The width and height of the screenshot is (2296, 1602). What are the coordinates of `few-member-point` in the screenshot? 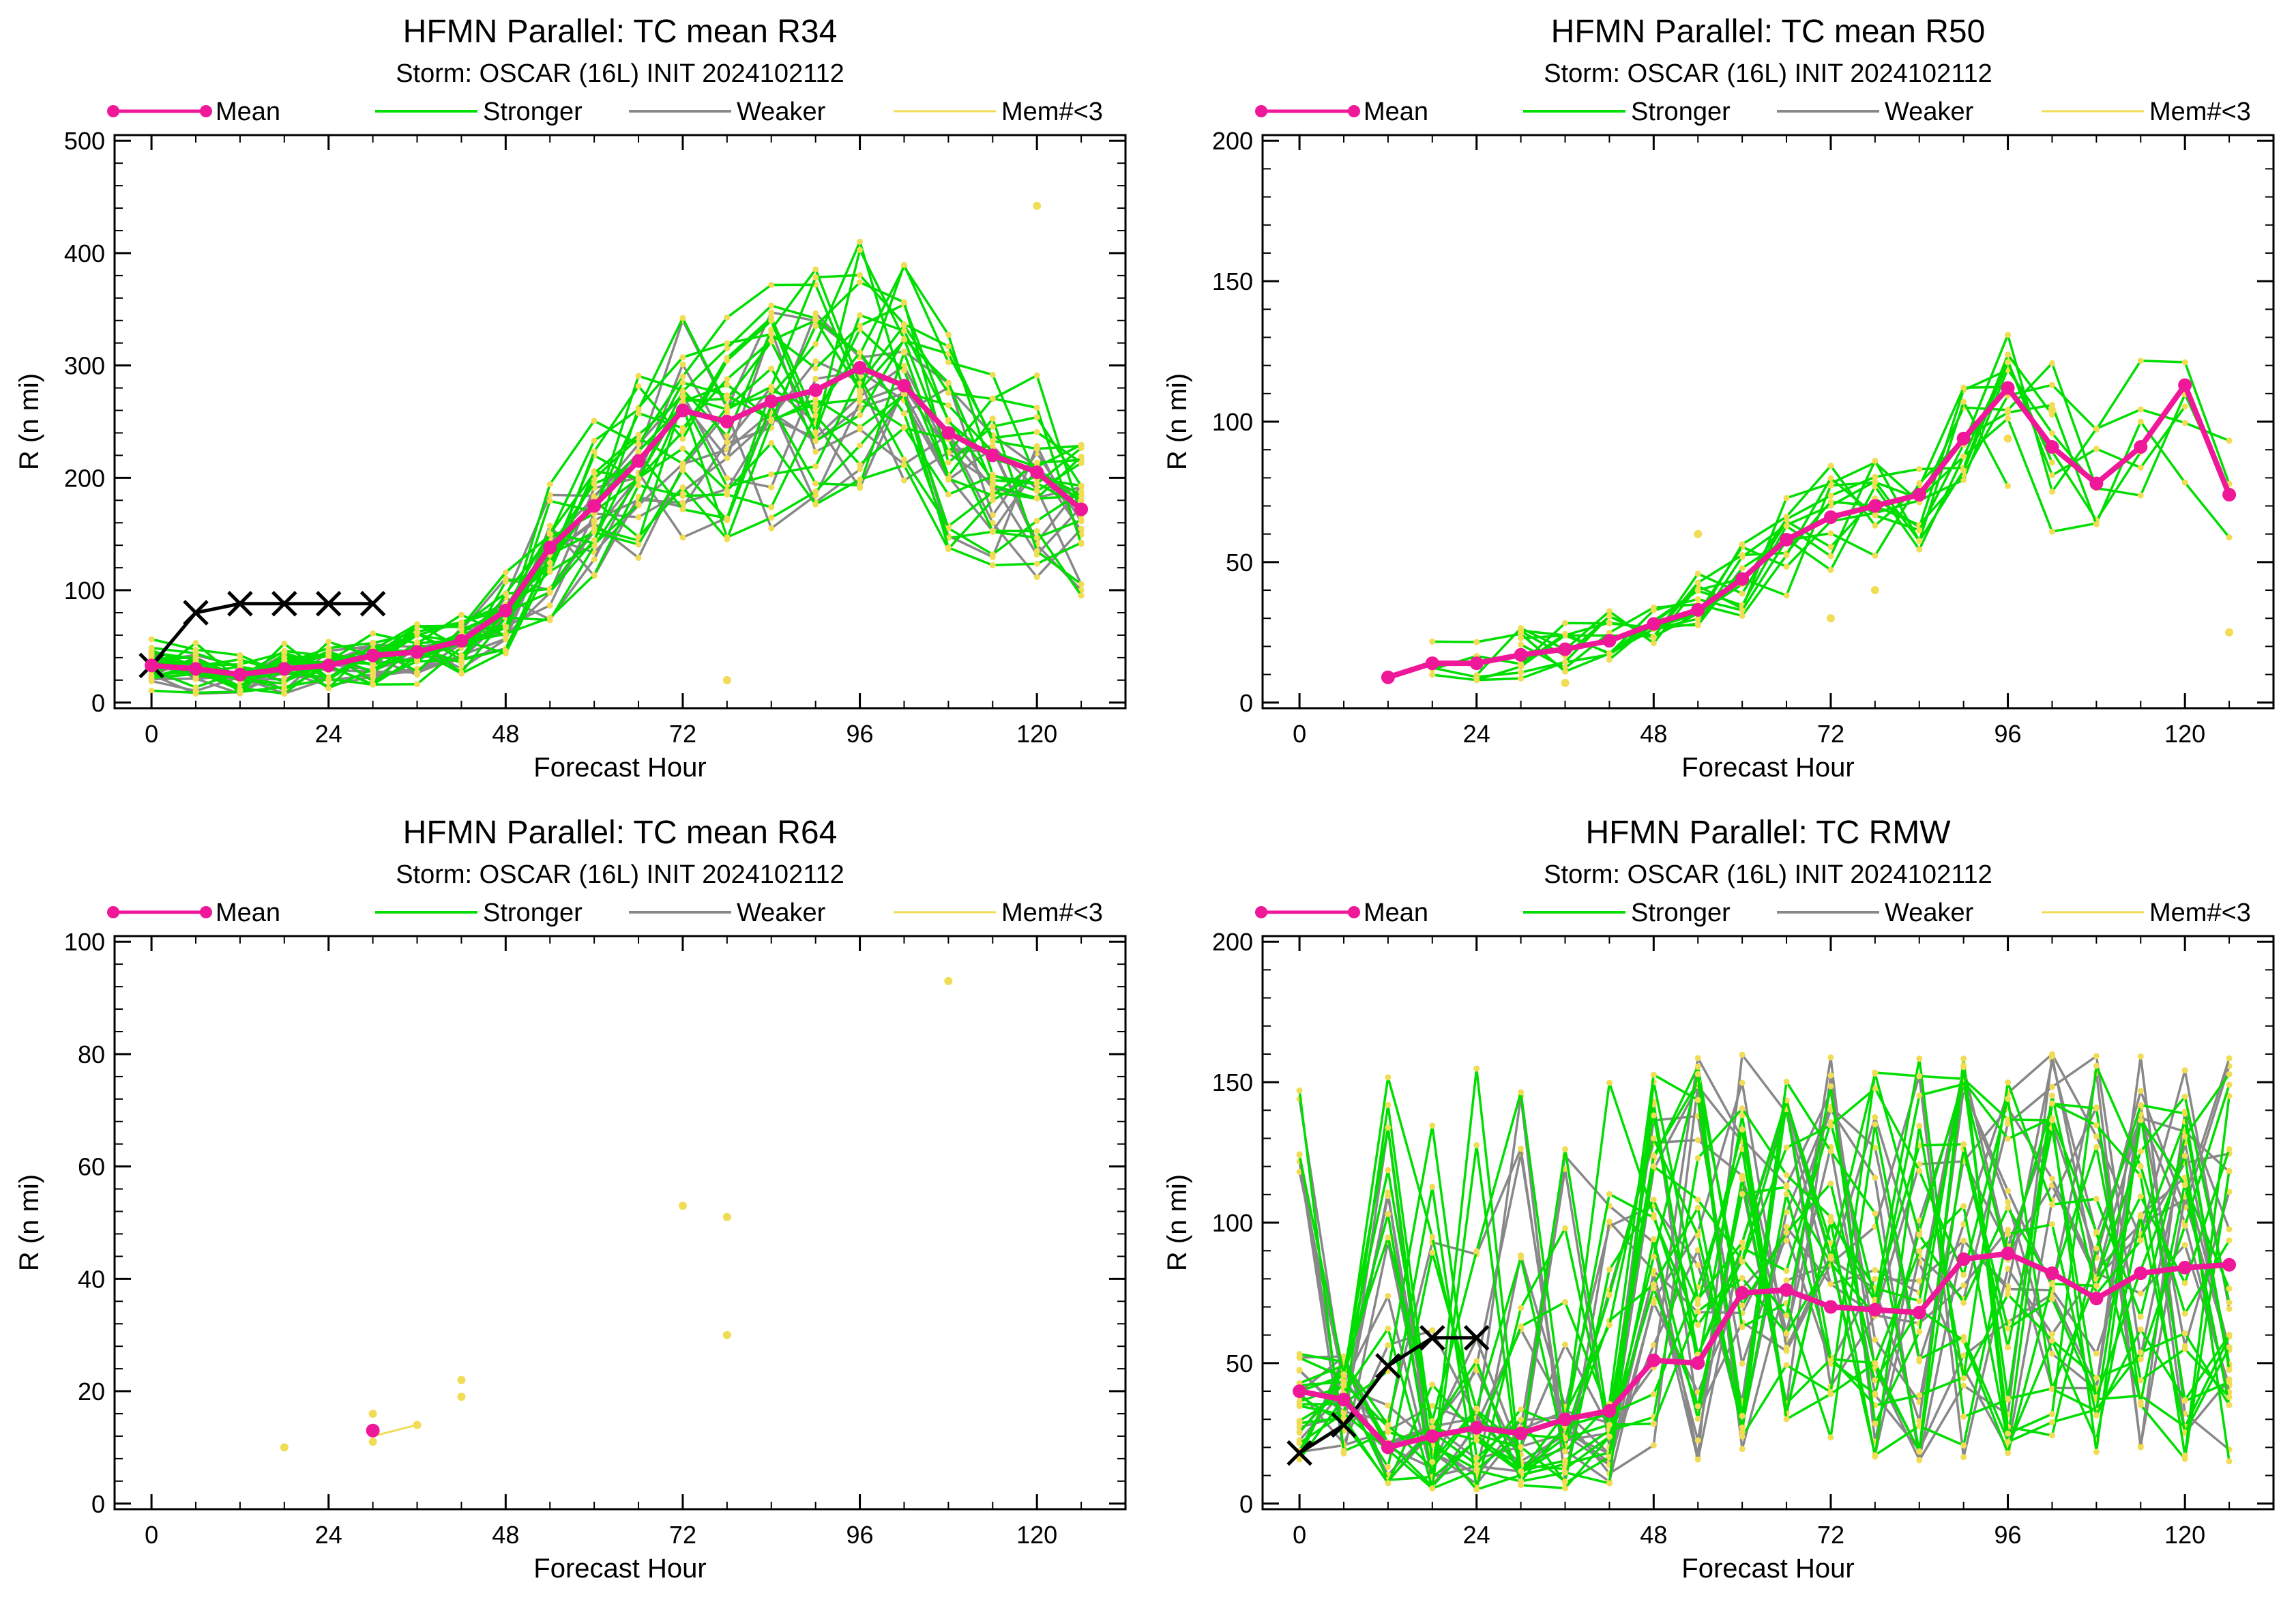 It's located at (1566, 683).